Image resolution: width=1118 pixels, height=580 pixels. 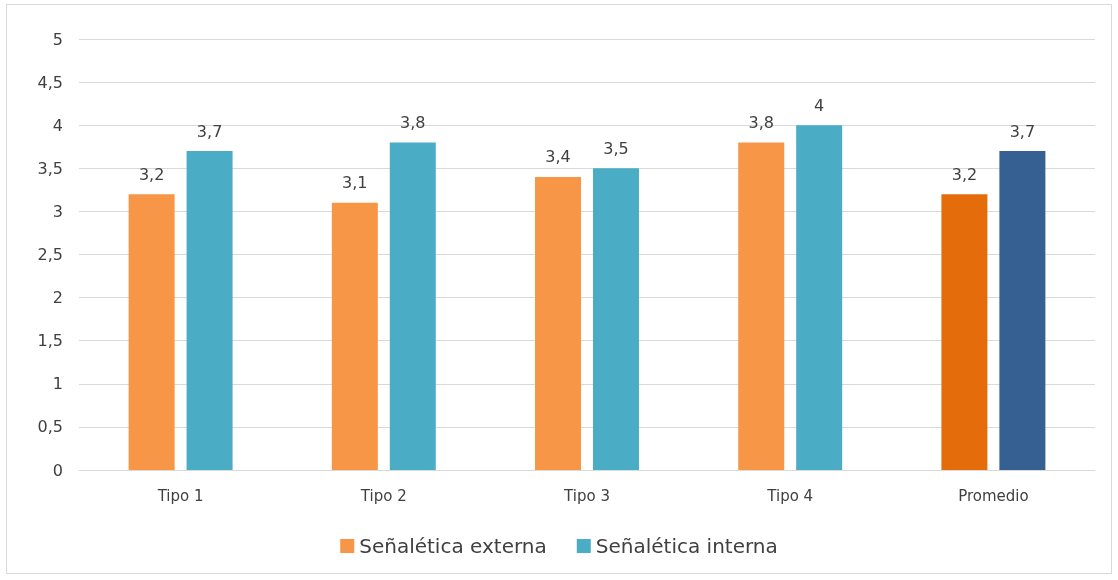 What do you see at coordinates (586, 495) in the screenshot?
I see `x-tick-label: Tipo 3` at bounding box center [586, 495].